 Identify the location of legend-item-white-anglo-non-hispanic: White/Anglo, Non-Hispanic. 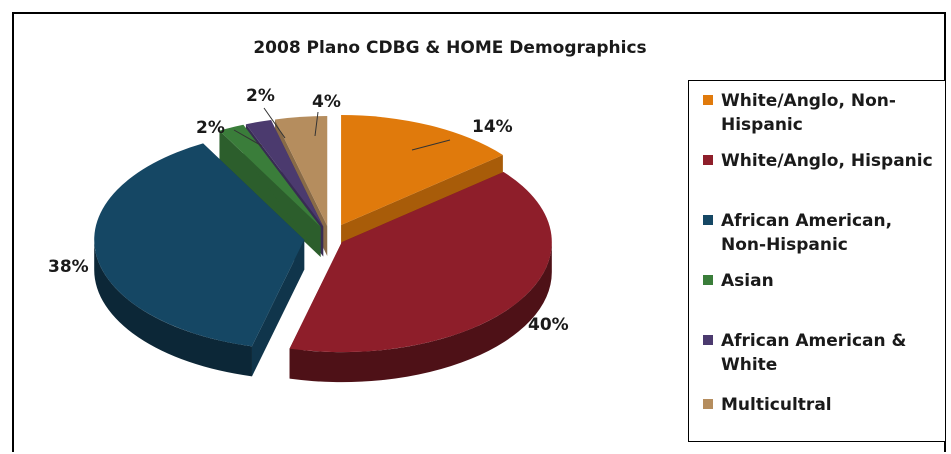
(822, 113).